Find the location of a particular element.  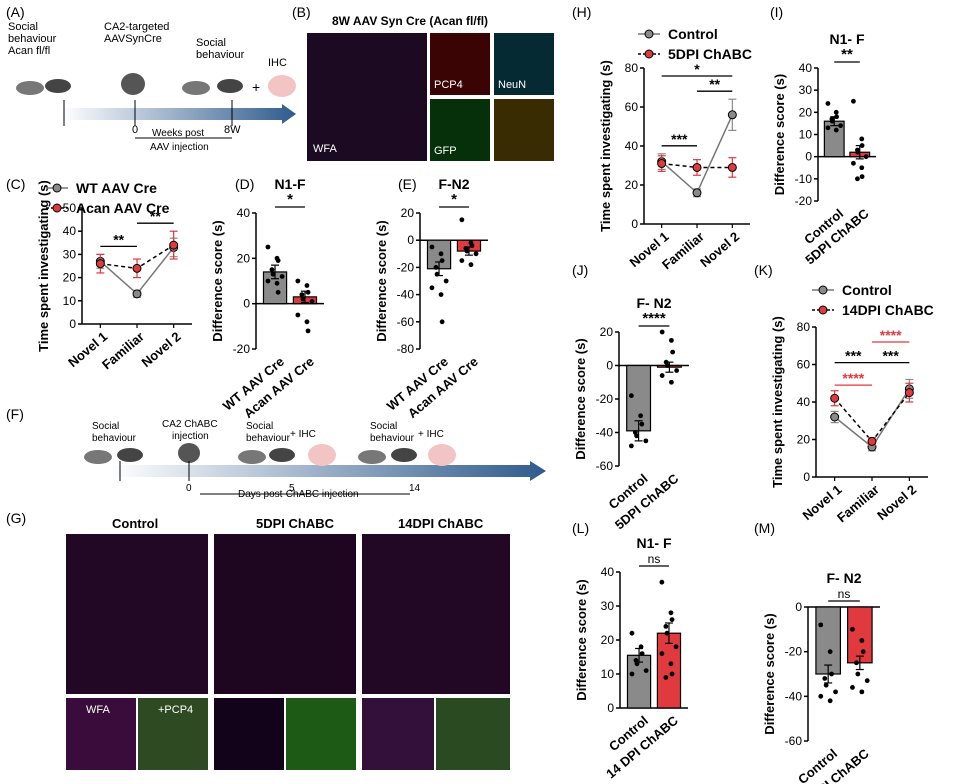

chart-title: F- N2 is located at coordinates (844, 578).